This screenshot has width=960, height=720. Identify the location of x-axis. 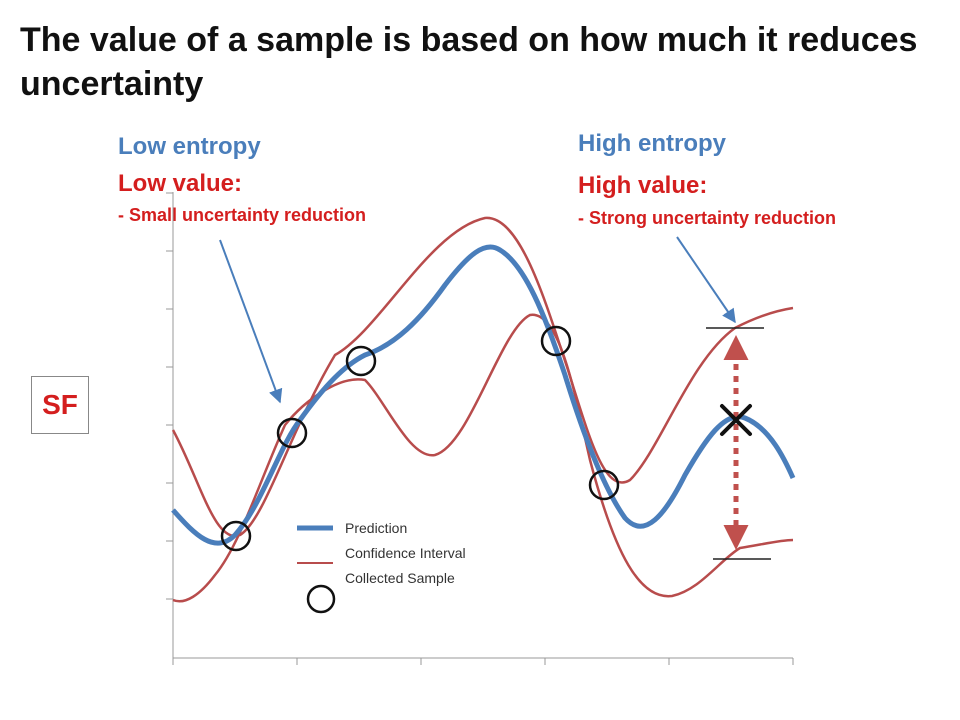
(483, 661).